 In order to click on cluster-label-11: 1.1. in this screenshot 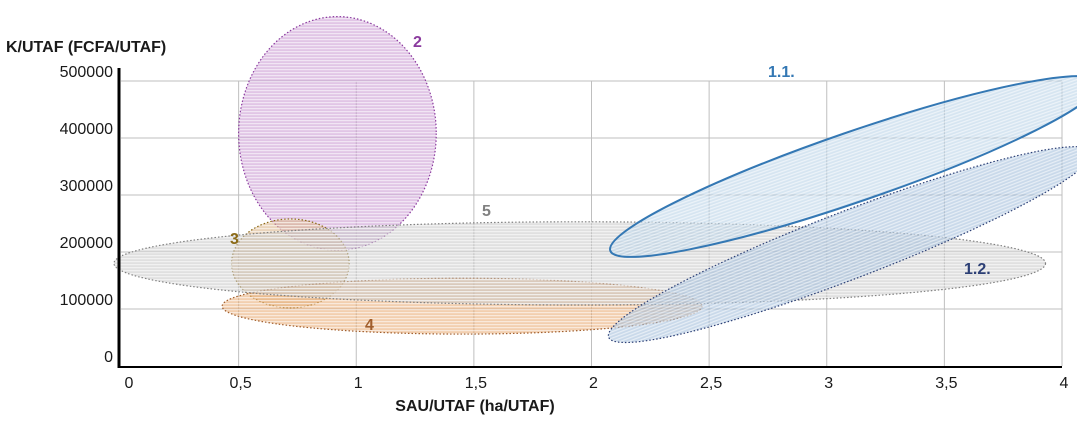, I will do `click(781, 72)`.